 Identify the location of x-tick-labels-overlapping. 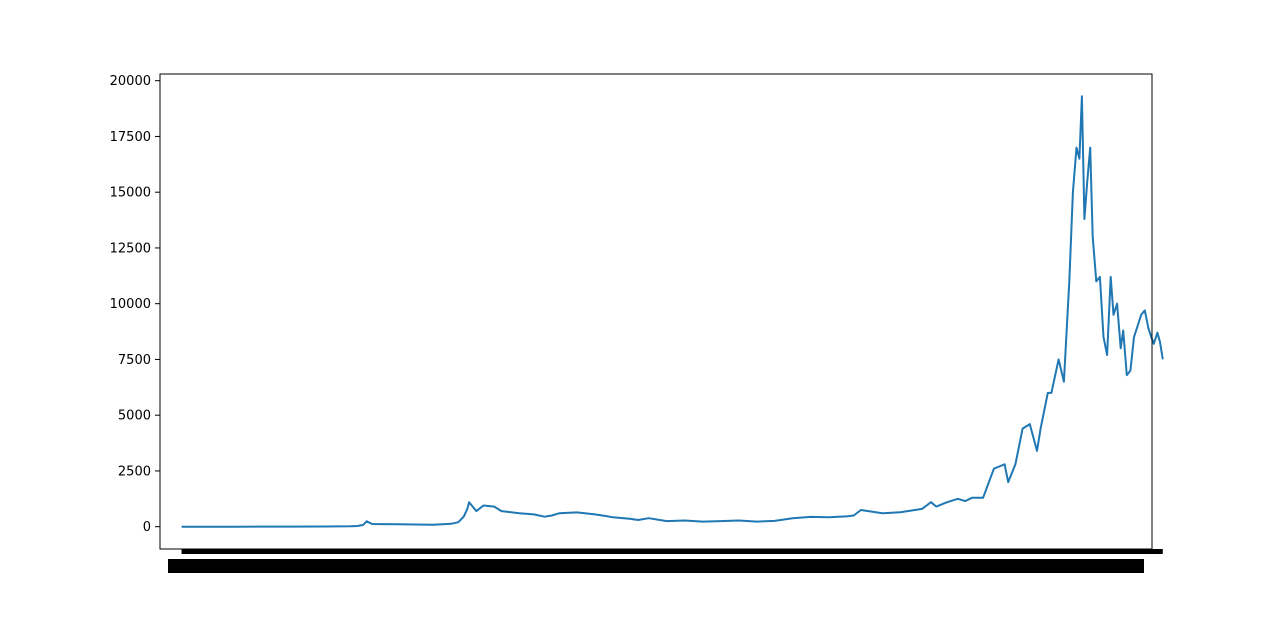
(656, 566).